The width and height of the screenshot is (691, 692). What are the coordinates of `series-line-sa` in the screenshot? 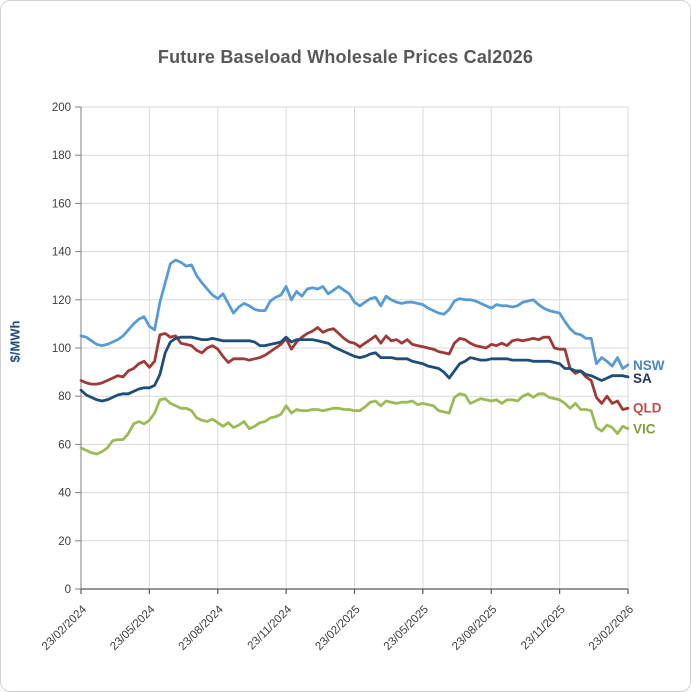 It's located at (354, 369).